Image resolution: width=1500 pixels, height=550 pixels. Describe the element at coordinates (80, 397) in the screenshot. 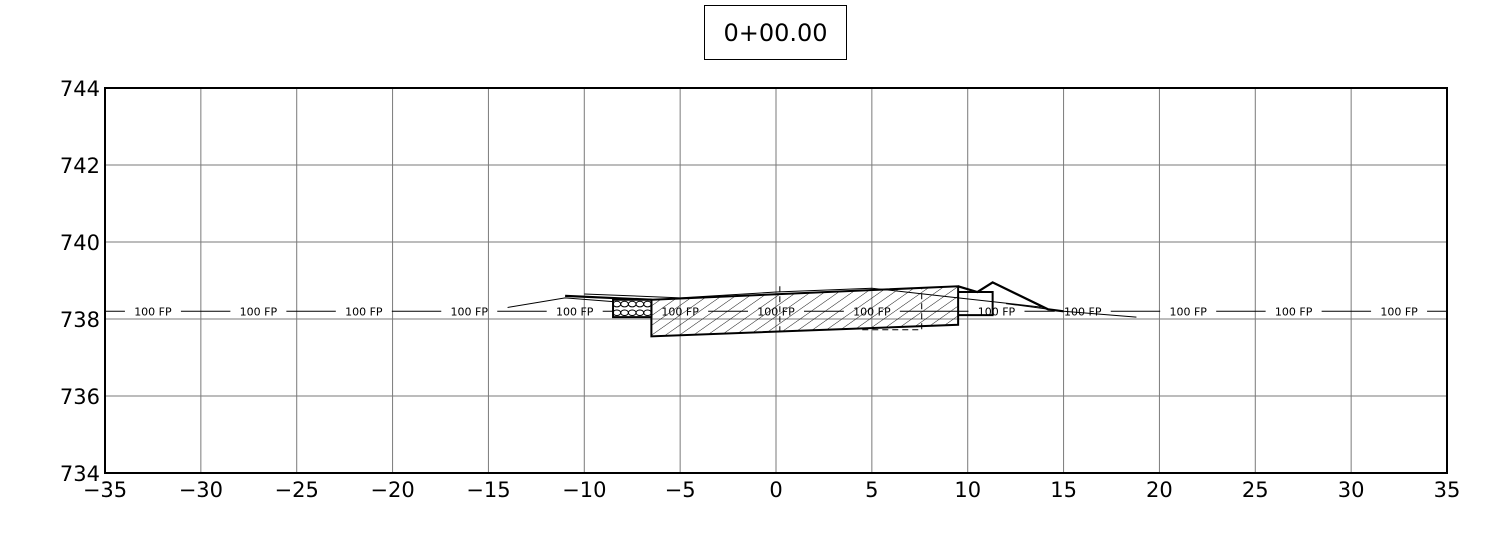

I see `y-tick-label: 736` at that location.